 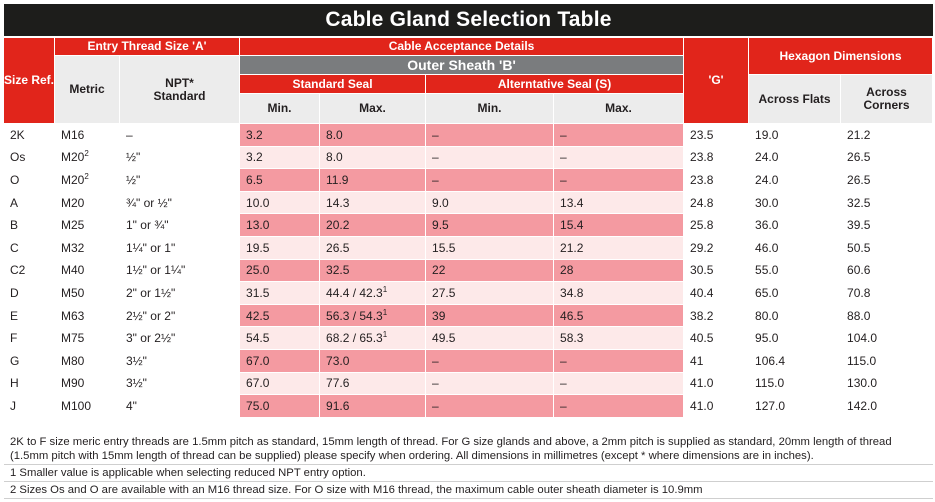 I want to click on across-corners-cell: 115.0, so click(x=887, y=361).